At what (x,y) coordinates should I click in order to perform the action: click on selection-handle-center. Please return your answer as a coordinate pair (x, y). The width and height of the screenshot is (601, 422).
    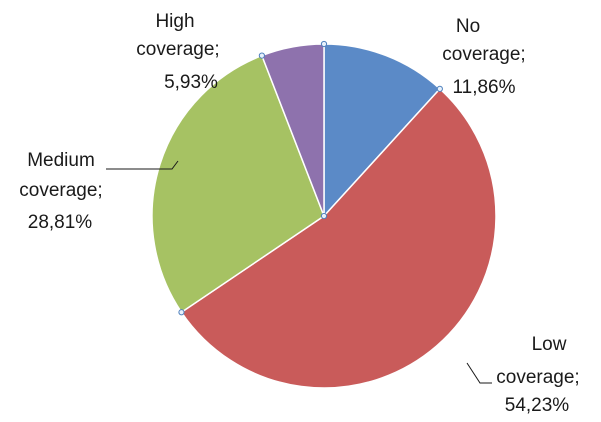
    Looking at the image, I should click on (324, 216).